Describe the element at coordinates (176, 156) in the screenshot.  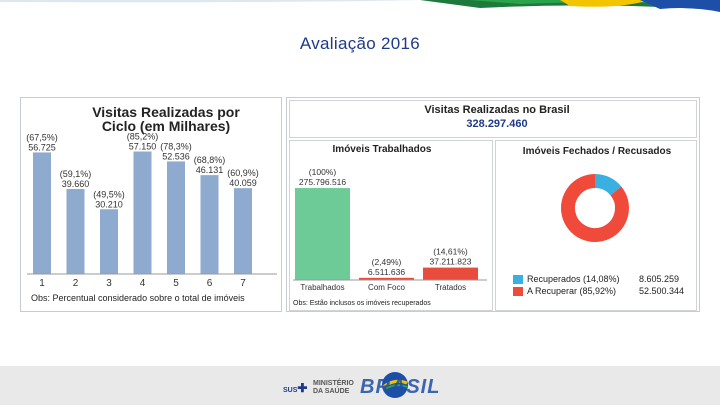
I see `cycle-value-label: 52.536` at that location.